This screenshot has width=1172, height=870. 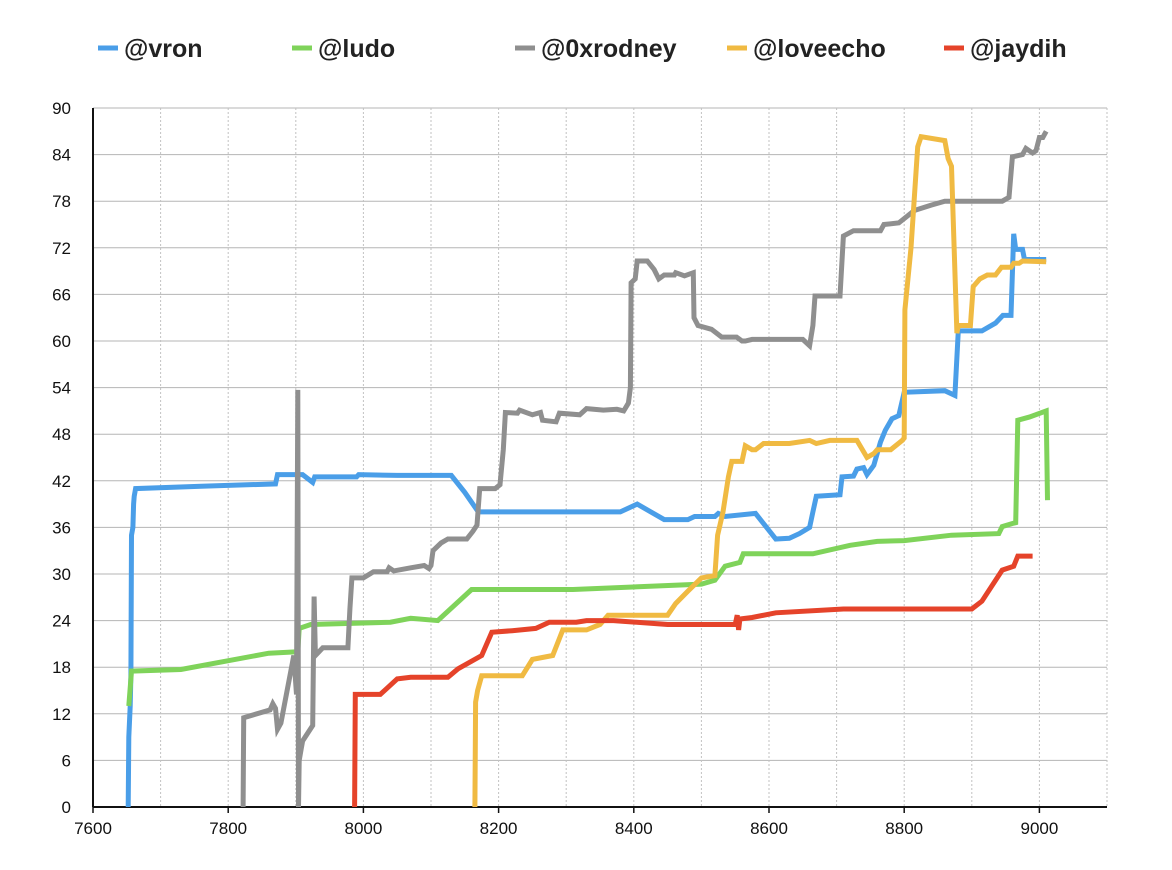 What do you see at coordinates (904, 828) in the screenshot?
I see `x-tick-label: 8800` at bounding box center [904, 828].